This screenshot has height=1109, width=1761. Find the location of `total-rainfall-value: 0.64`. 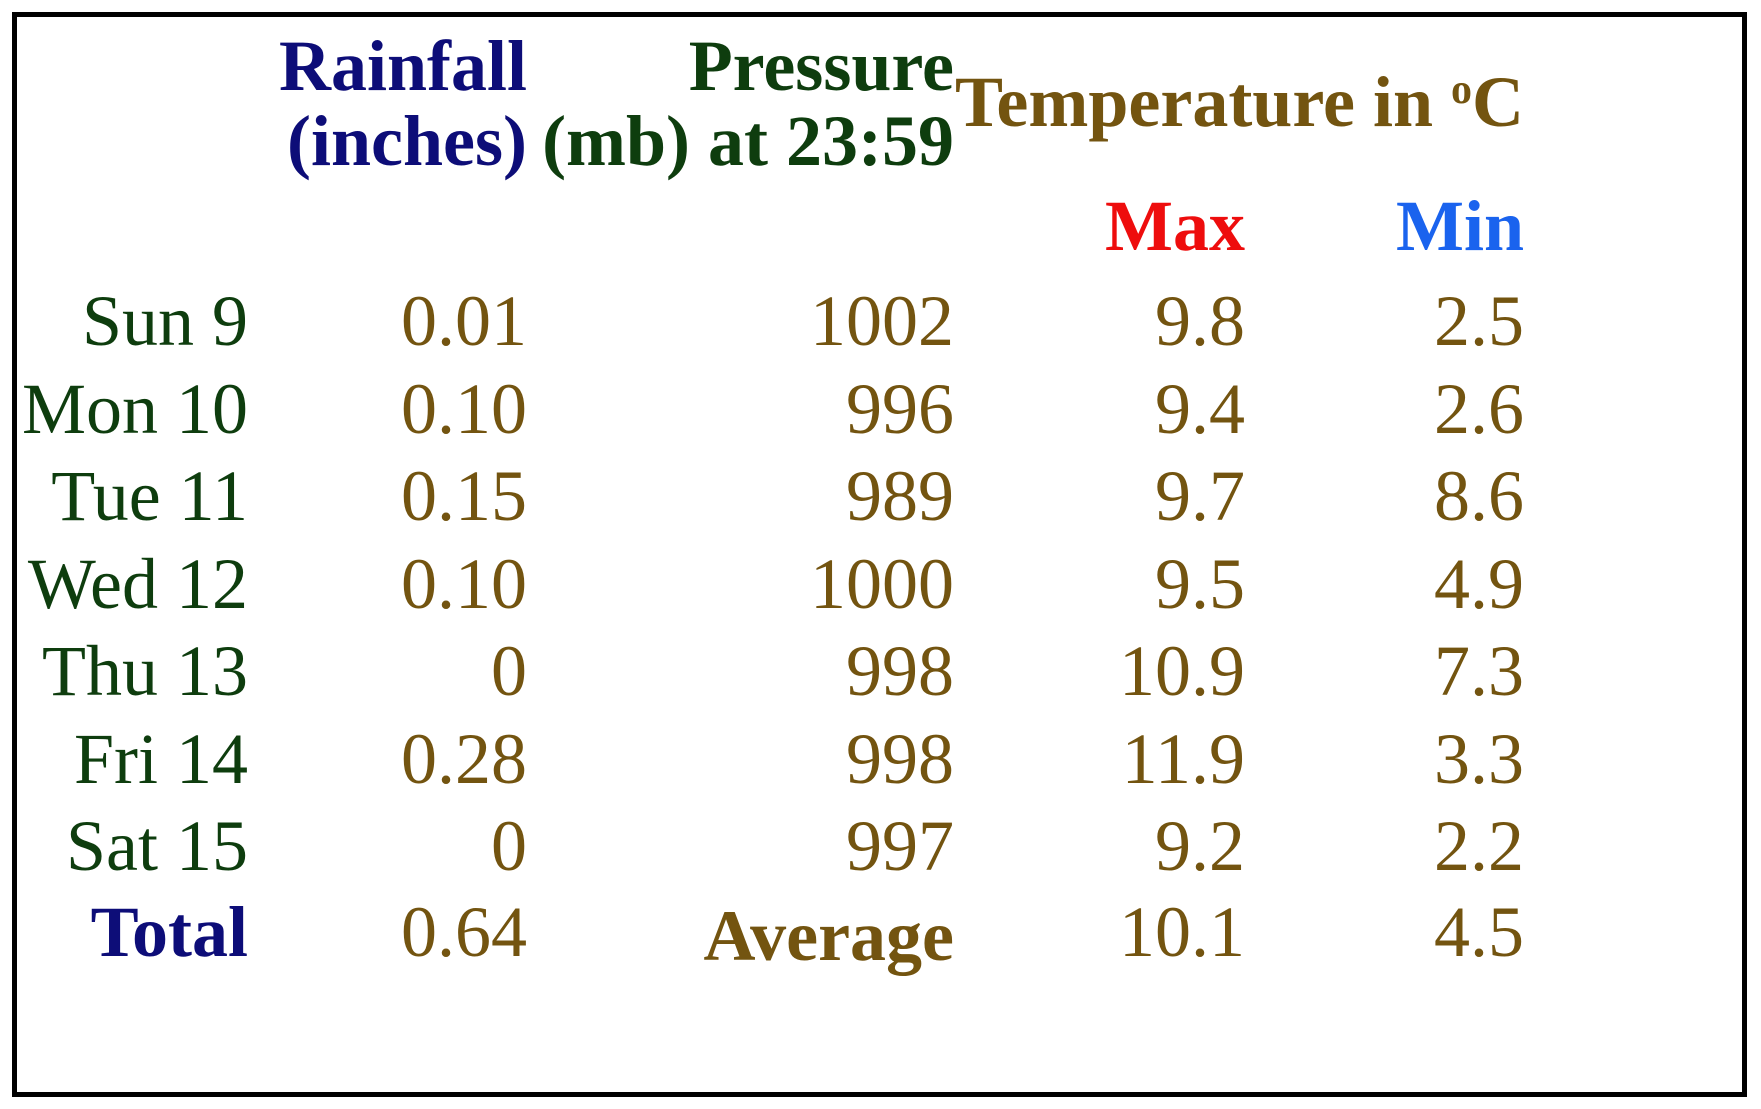

total-rainfall-value: 0.64 is located at coordinates (464, 932).